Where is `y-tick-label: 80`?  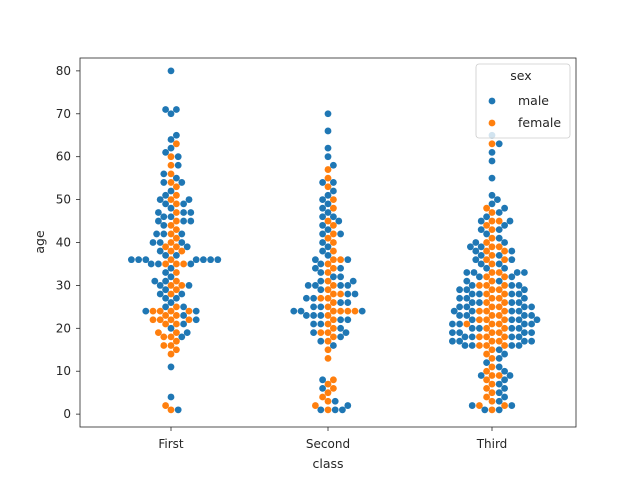 y-tick-label: 80 is located at coordinates (63, 71).